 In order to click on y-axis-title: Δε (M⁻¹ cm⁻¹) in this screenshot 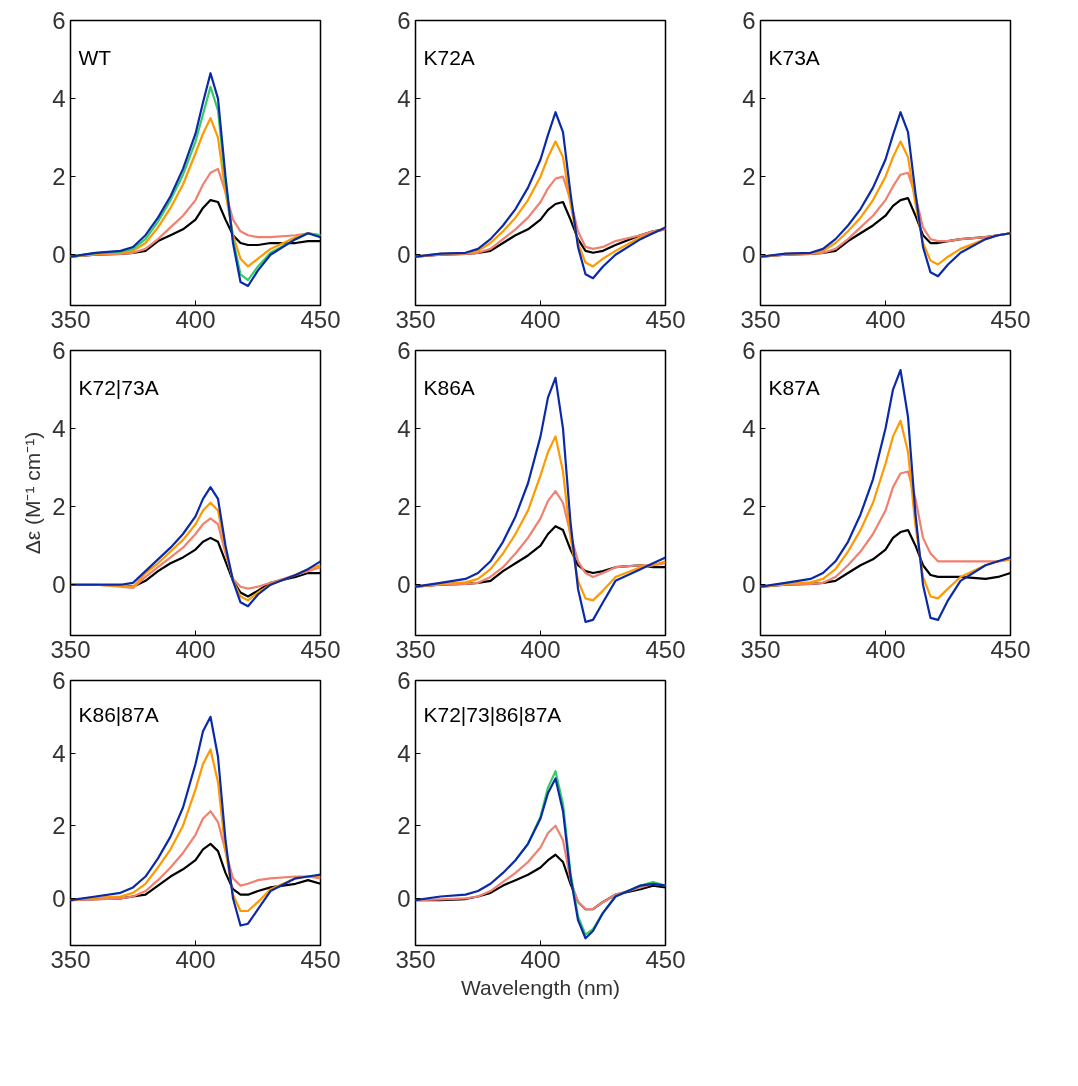, I will do `click(33, 493)`.